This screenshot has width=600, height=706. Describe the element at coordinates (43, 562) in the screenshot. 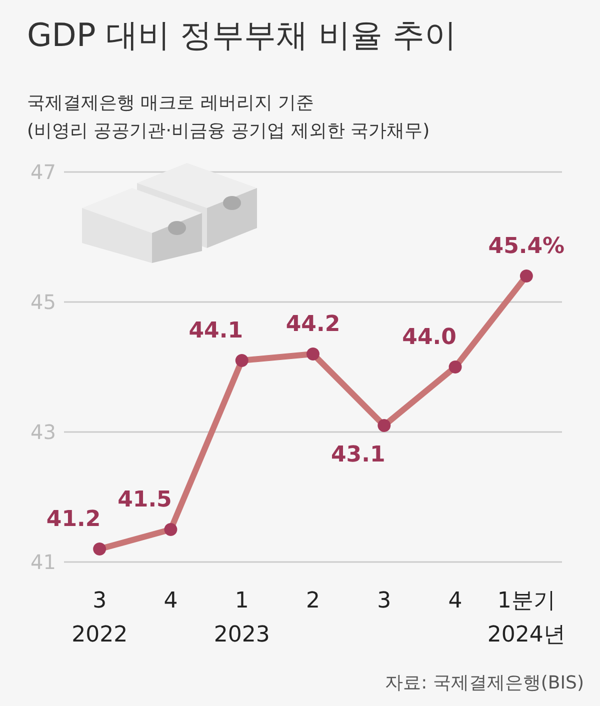

I see `y-tick-label: 41` at that location.